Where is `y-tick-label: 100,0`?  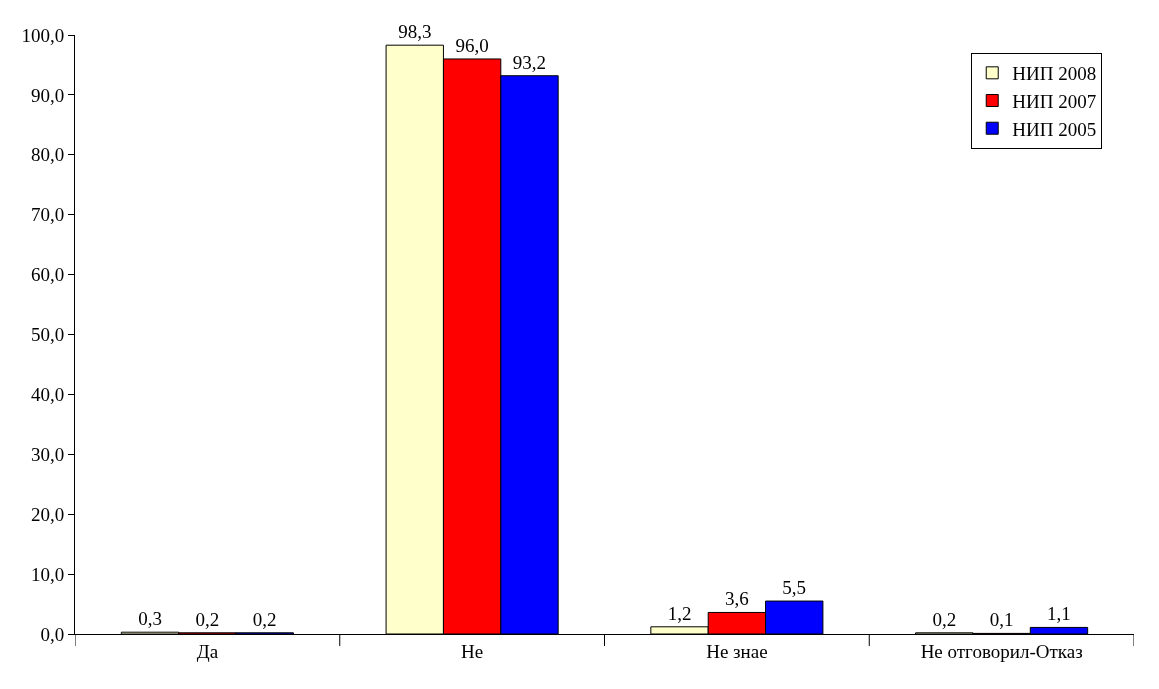 y-tick-label: 100,0 is located at coordinates (43, 35).